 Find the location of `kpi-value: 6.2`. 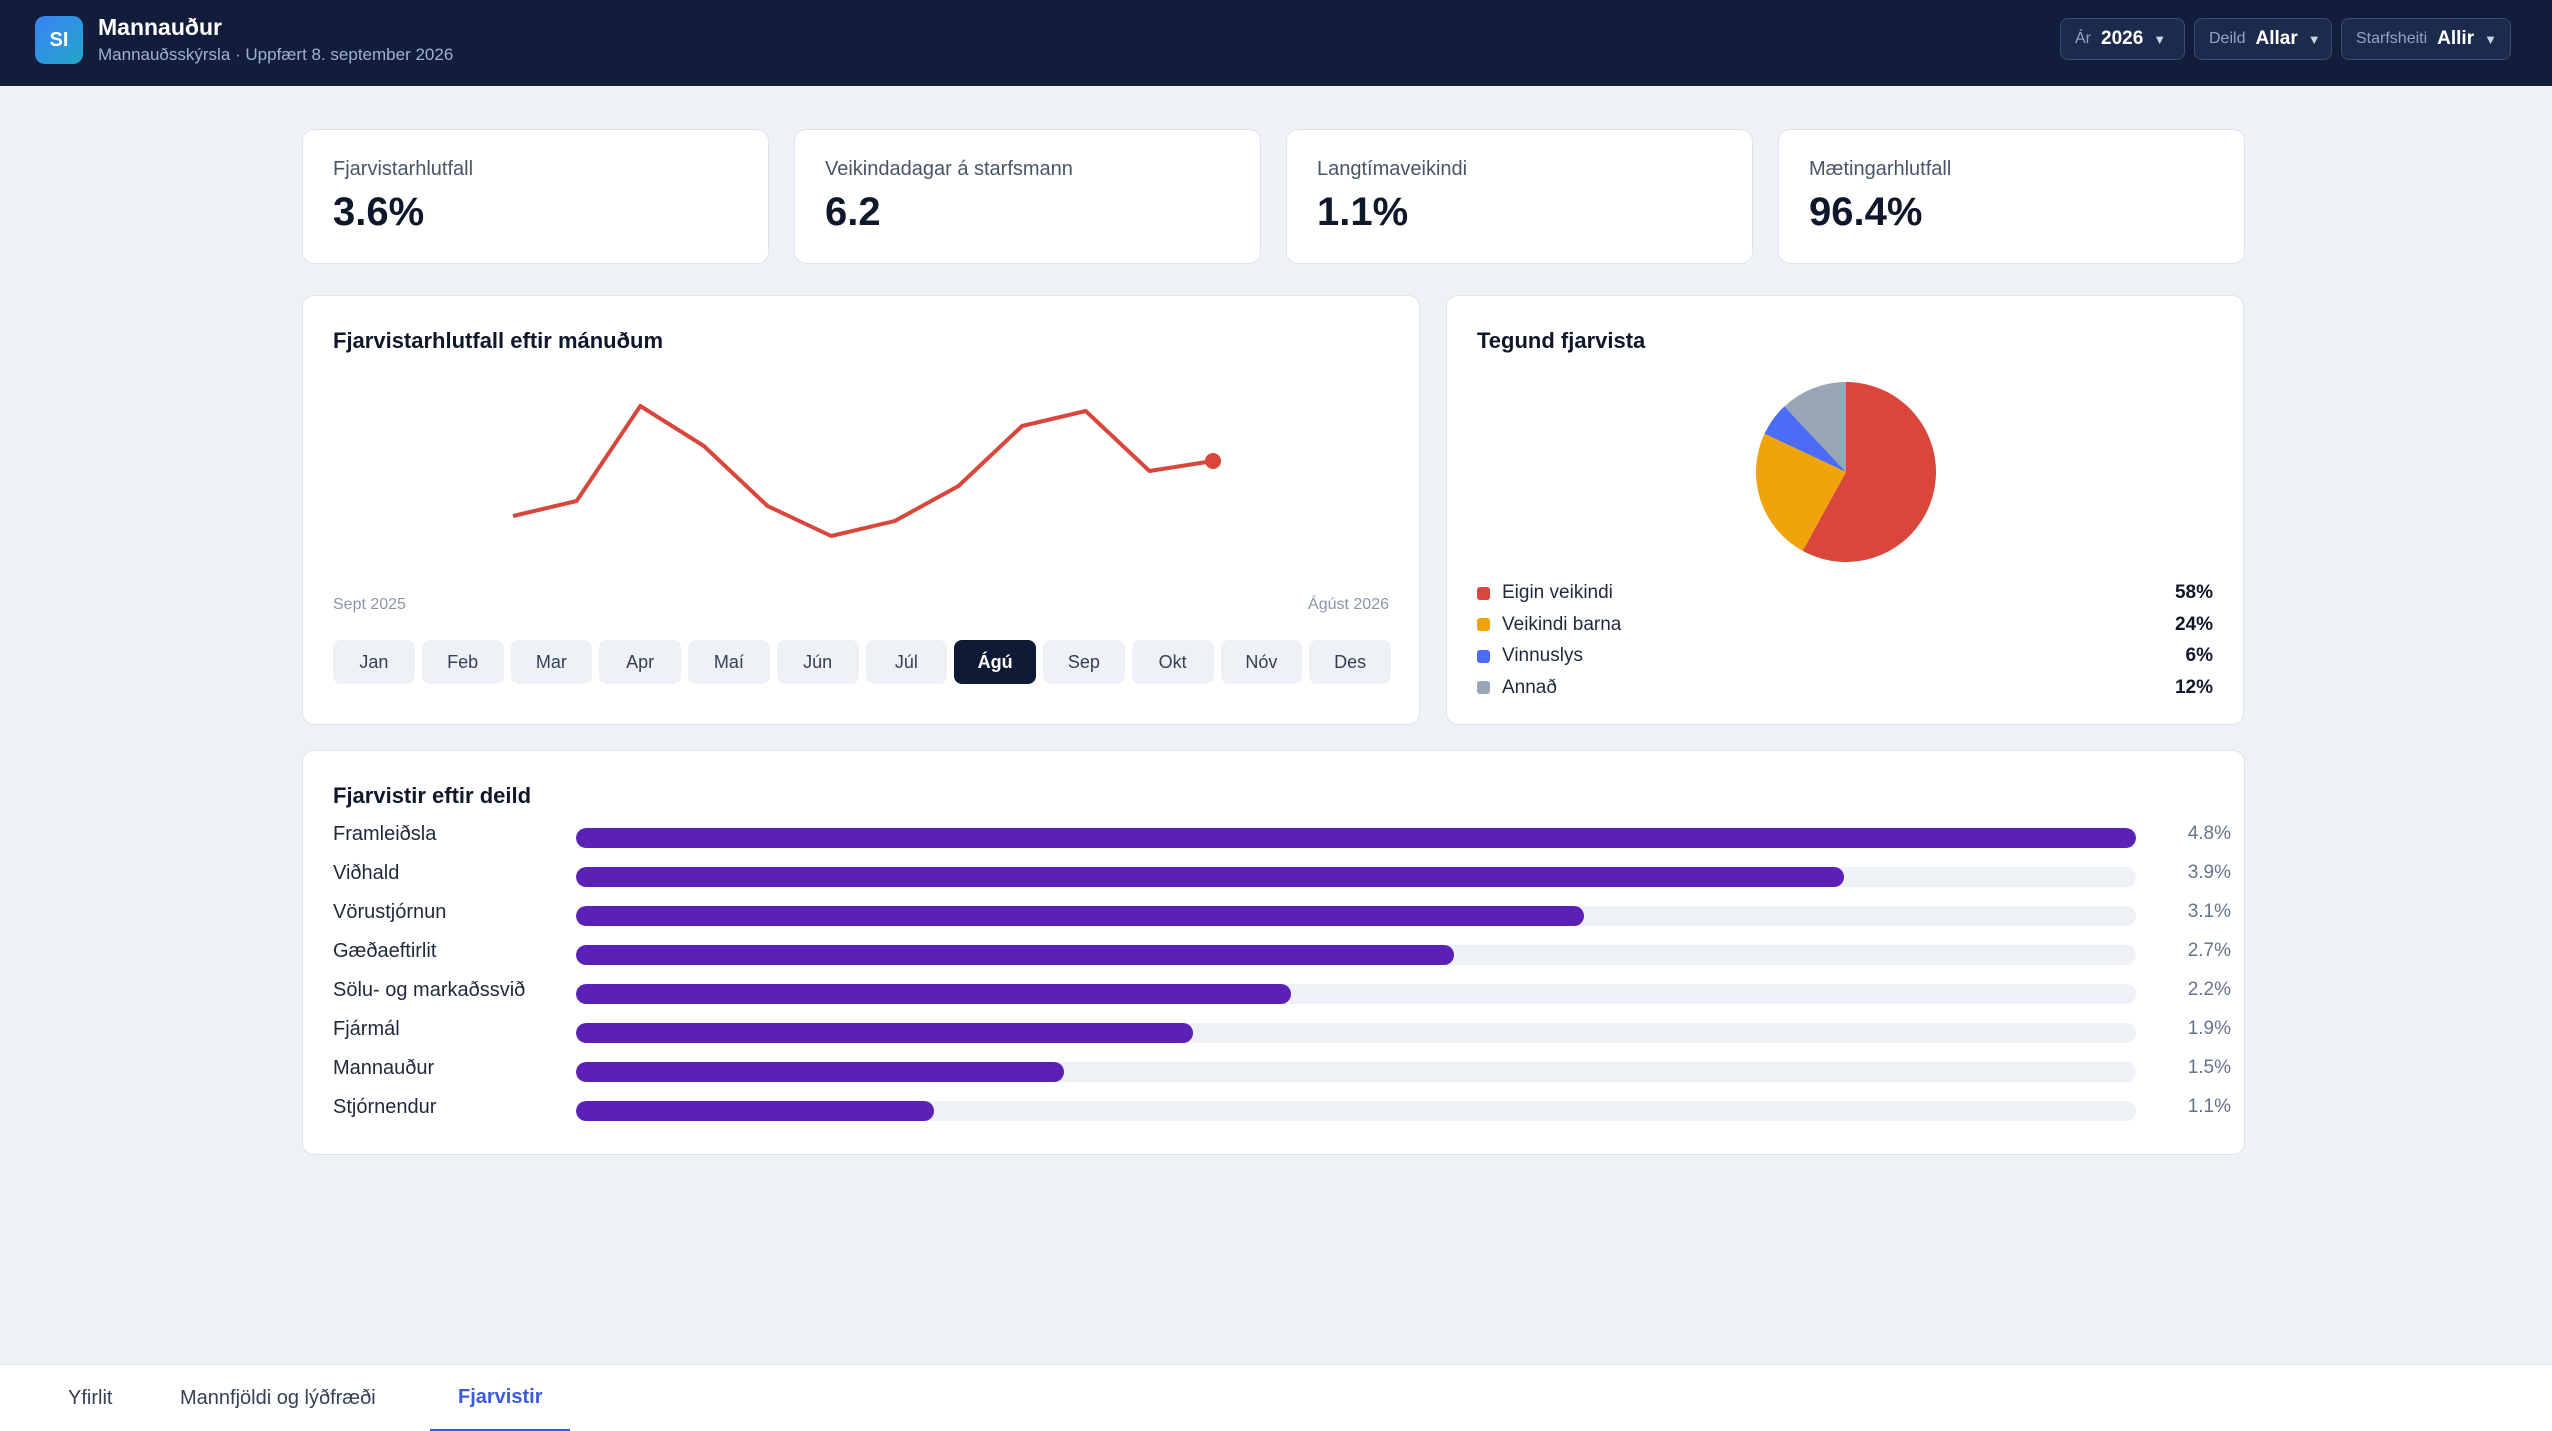

kpi-value: 6.2 is located at coordinates (853, 212).